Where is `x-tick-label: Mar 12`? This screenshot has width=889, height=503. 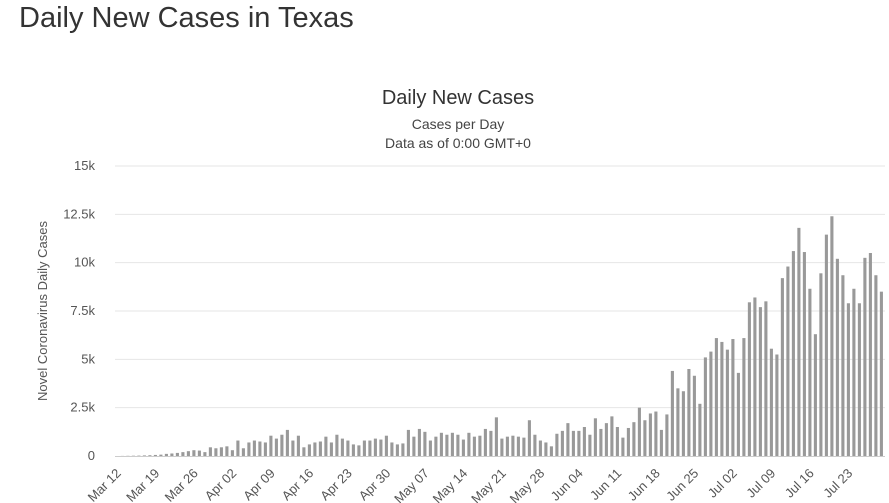
x-tick-label: Mar 12 is located at coordinates (104, 484).